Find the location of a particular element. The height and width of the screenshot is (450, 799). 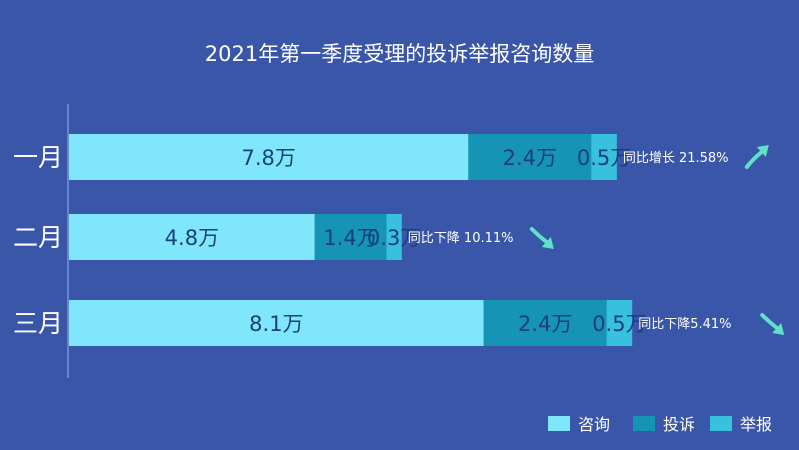

legend-label-consult: 咨询 is located at coordinates (594, 424).